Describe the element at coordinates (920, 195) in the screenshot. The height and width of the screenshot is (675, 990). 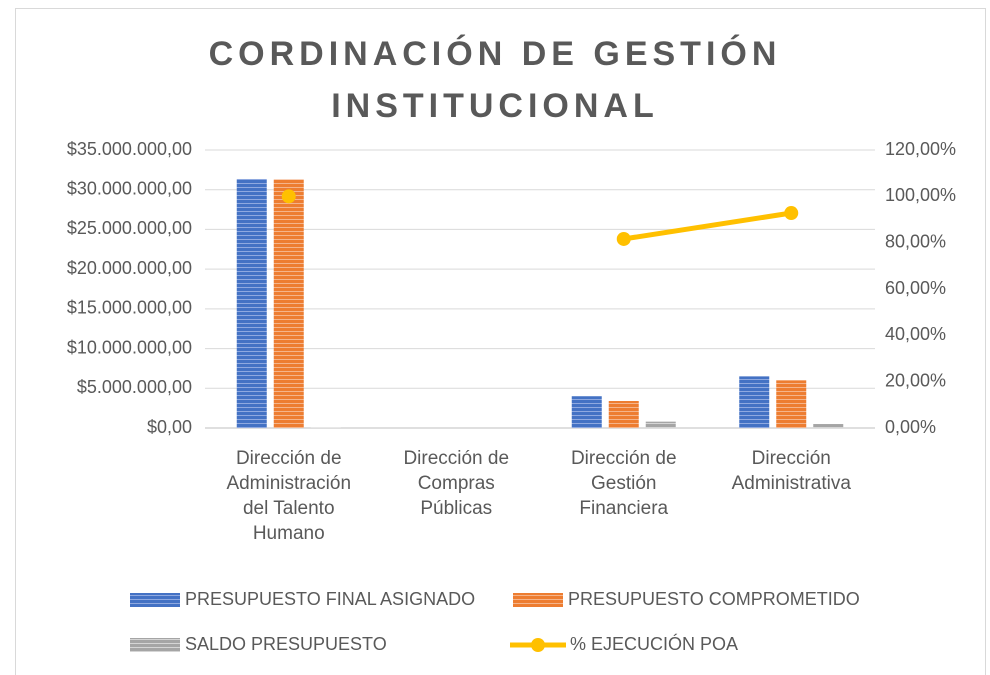
I see `y2-tick-label: 100,00%` at that location.